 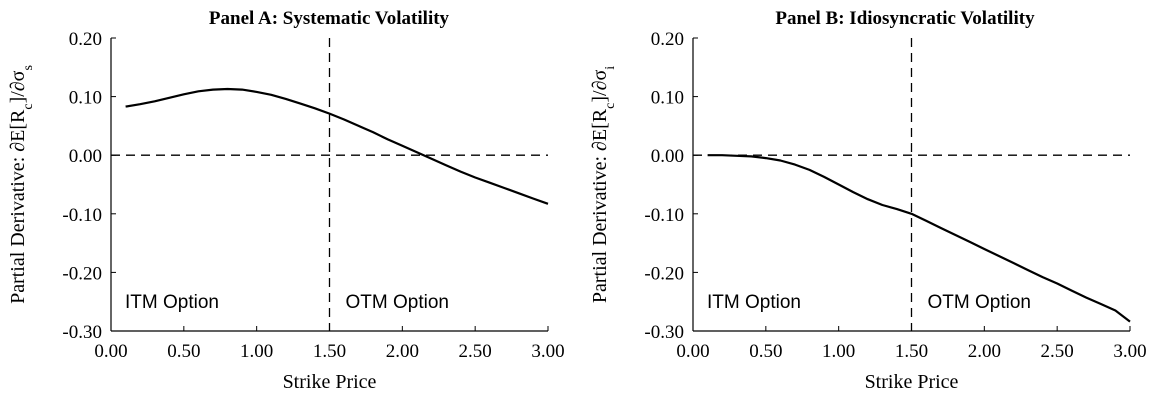 What do you see at coordinates (600, 205) in the screenshot?
I see `panel-b-y-label-prefix: Partial Derivative: ∂E[R` at bounding box center [600, 205].